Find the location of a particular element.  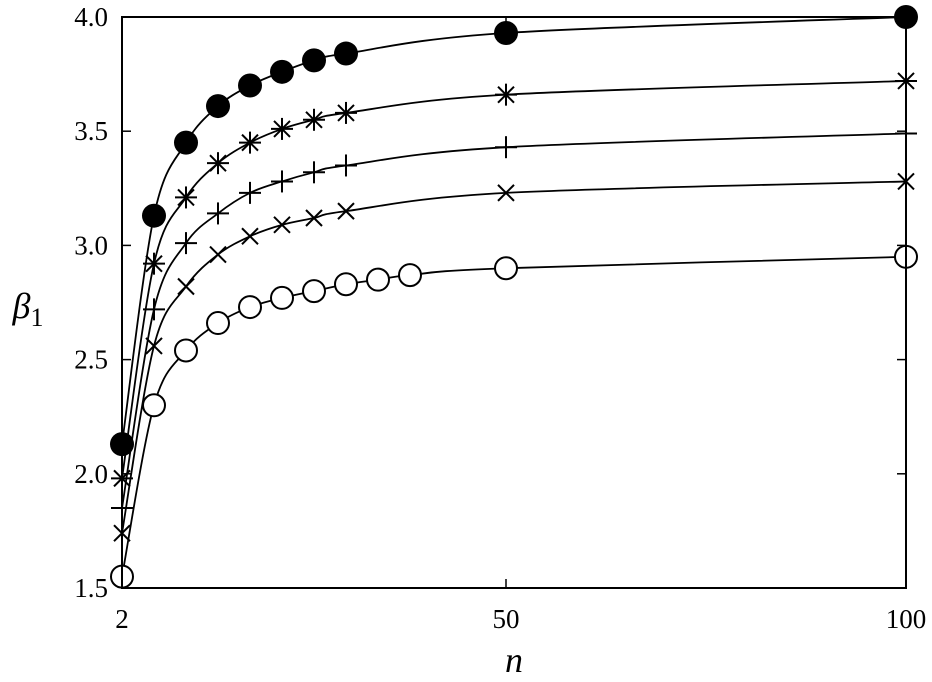

y-axis-label-subscript: 1 is located at coordinates (36, 317).